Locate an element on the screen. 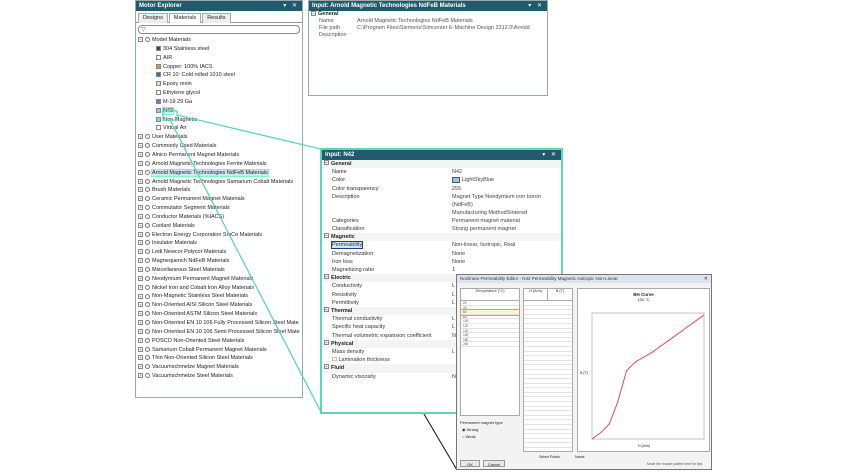 Image resolution: width=843 pixels, height=474 pixels. property-group: − Fluid is located at coordinates (441, 368).